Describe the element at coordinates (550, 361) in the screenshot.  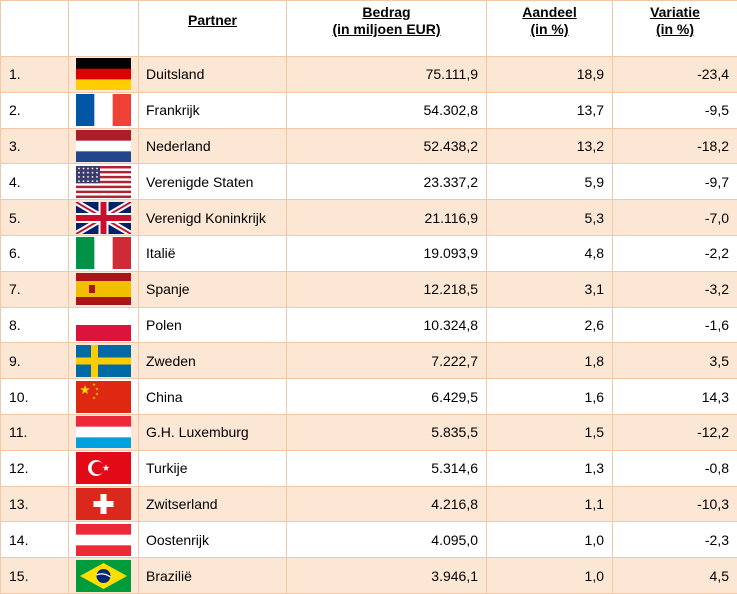
I see `share-cell: 1,8` at that location.